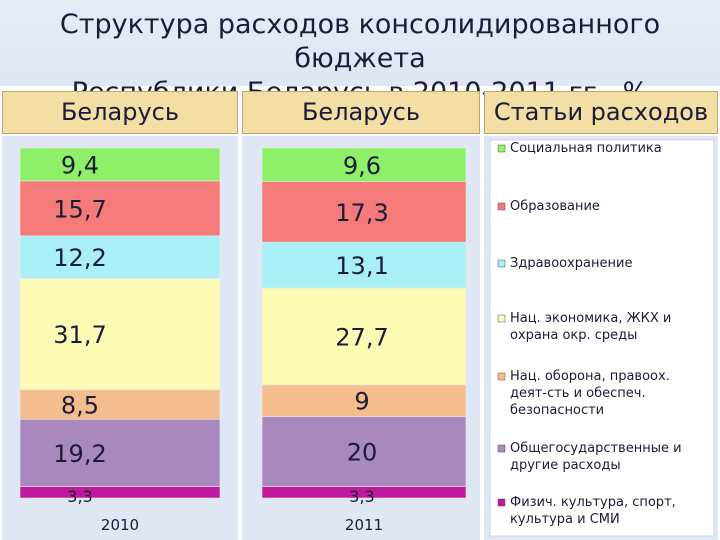 This screenshot has height=540, width=720. I want to click on data-label-2011-2: 9, so click(361, 402).